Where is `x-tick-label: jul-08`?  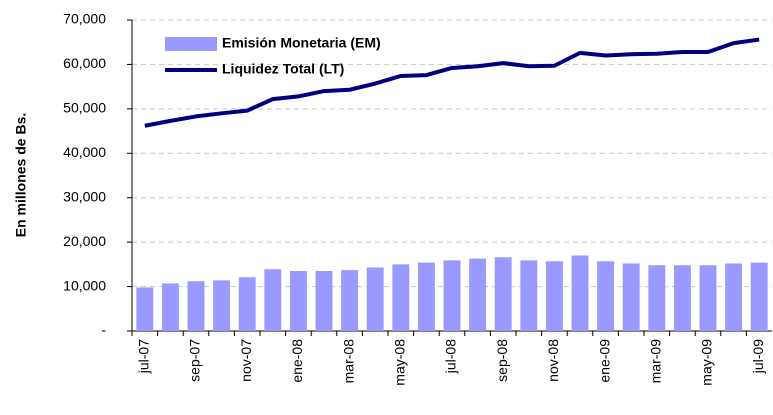 x-tick-label: jul-08 is located at coordinates (451, 356).